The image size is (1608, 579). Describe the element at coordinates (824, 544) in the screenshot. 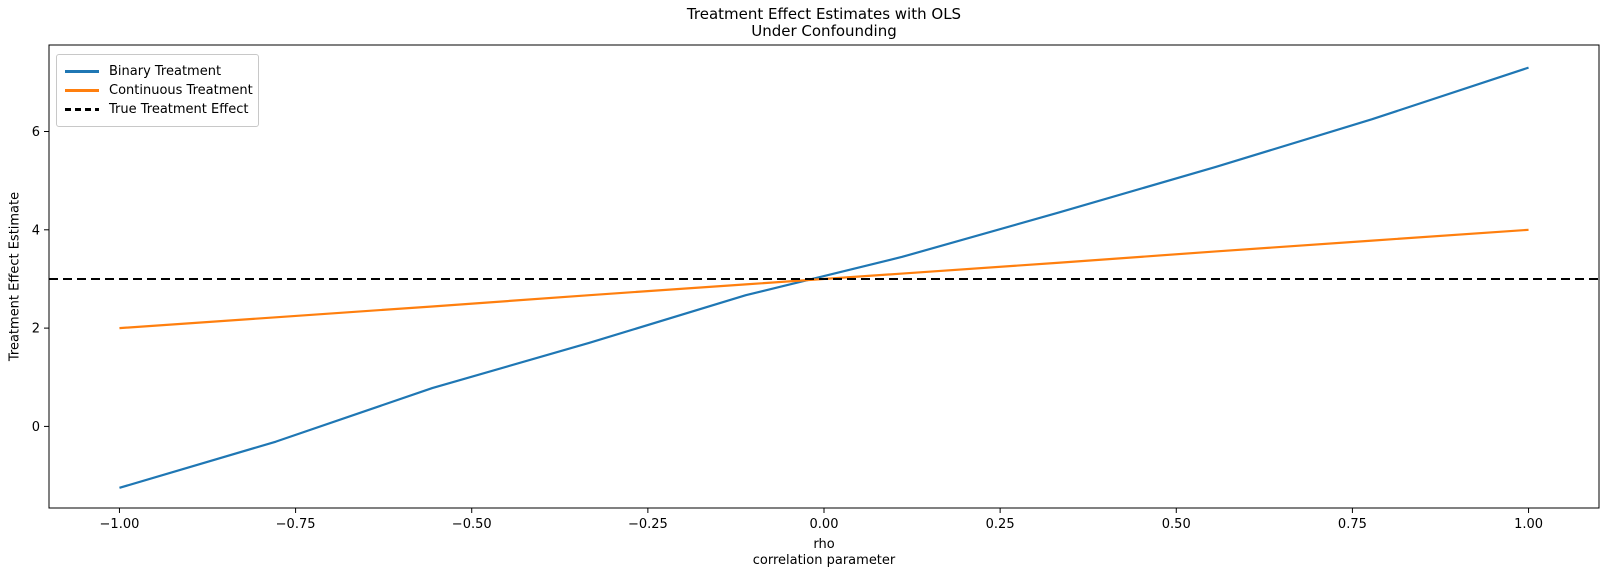

I see `x-axis-label-line1: rho` at that location.